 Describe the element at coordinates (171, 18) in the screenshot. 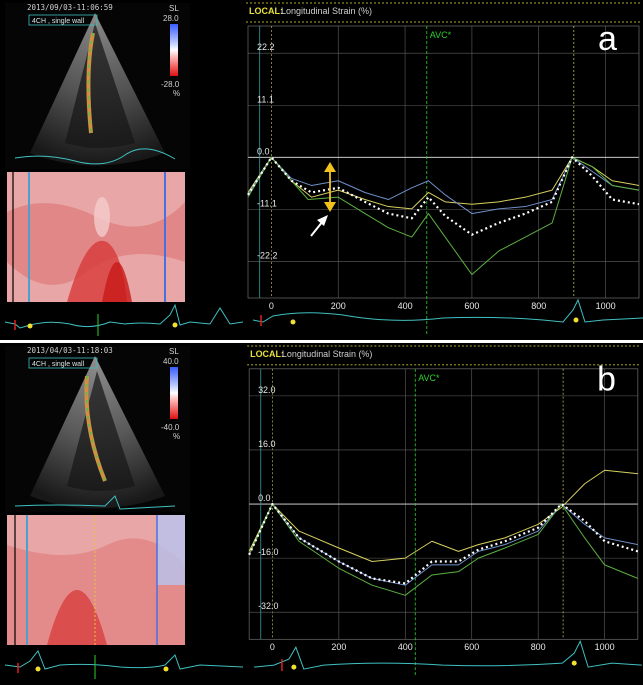

I see `scale-top-value: 28.0` at that location.